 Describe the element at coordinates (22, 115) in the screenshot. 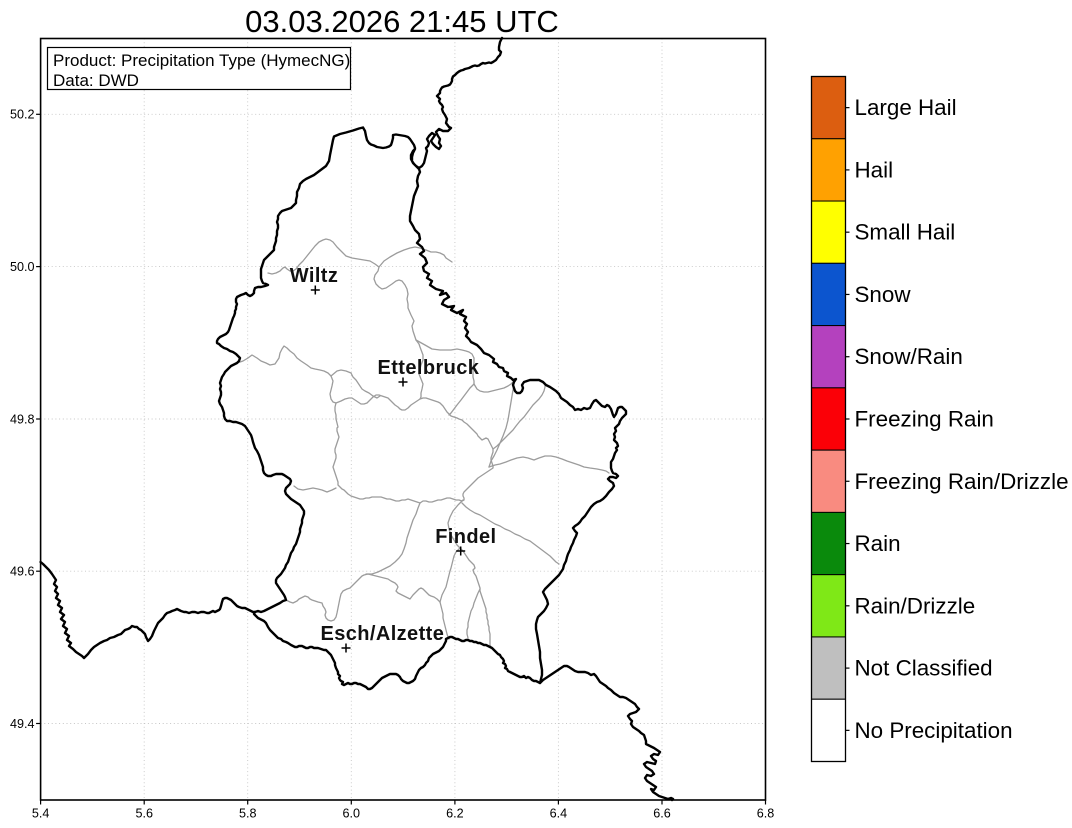

I see `svg-text: 50.2` at that location.